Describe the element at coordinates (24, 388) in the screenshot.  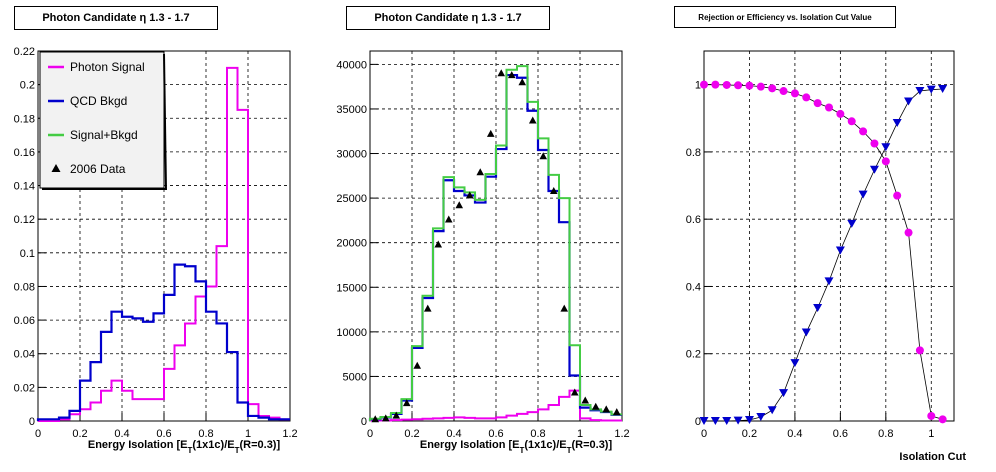
I see `left-ytick-label: 0.02` at that location.